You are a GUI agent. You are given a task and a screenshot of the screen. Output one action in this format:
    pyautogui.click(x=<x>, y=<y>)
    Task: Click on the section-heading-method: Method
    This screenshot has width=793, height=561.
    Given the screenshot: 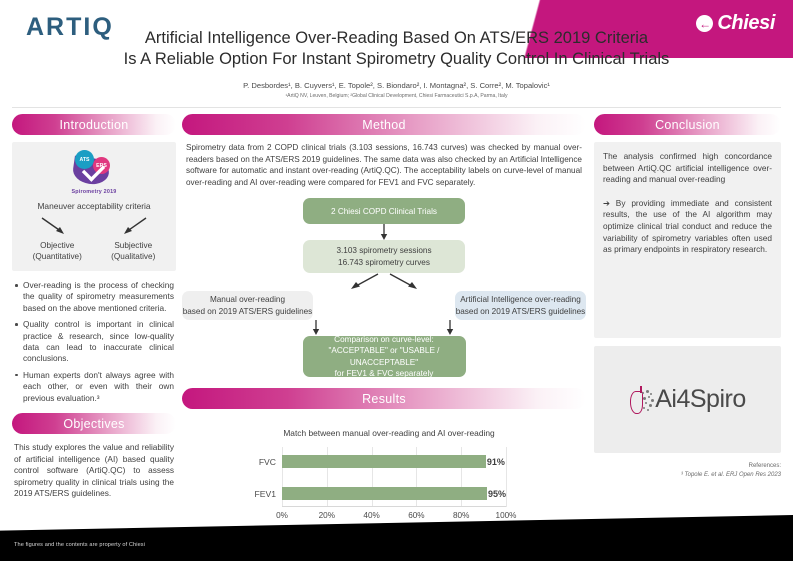 What is the action you would take?
    pyautogui.click(x=384, y=124)
    